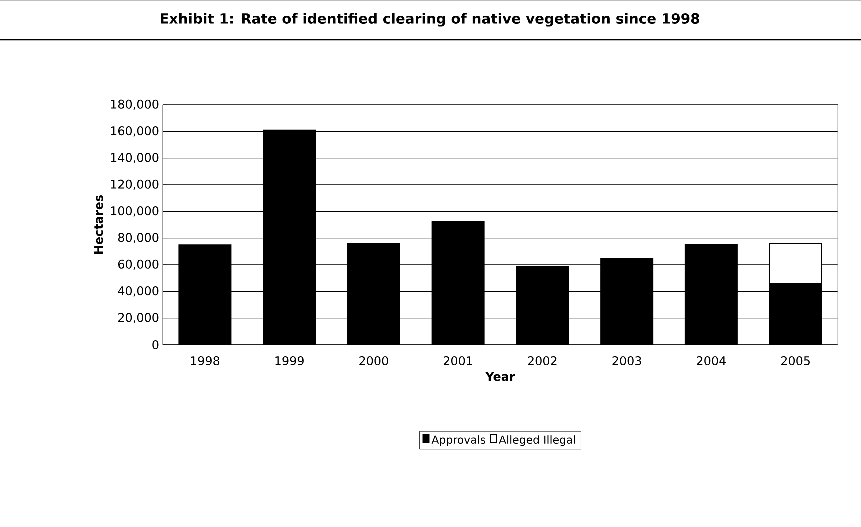 The width and height of the screenshot is (861, 527). What do you see at coordinates (458, 361) in the screenshot?
I see `x-tick-label: 2001` at bounding box center [458, 361].